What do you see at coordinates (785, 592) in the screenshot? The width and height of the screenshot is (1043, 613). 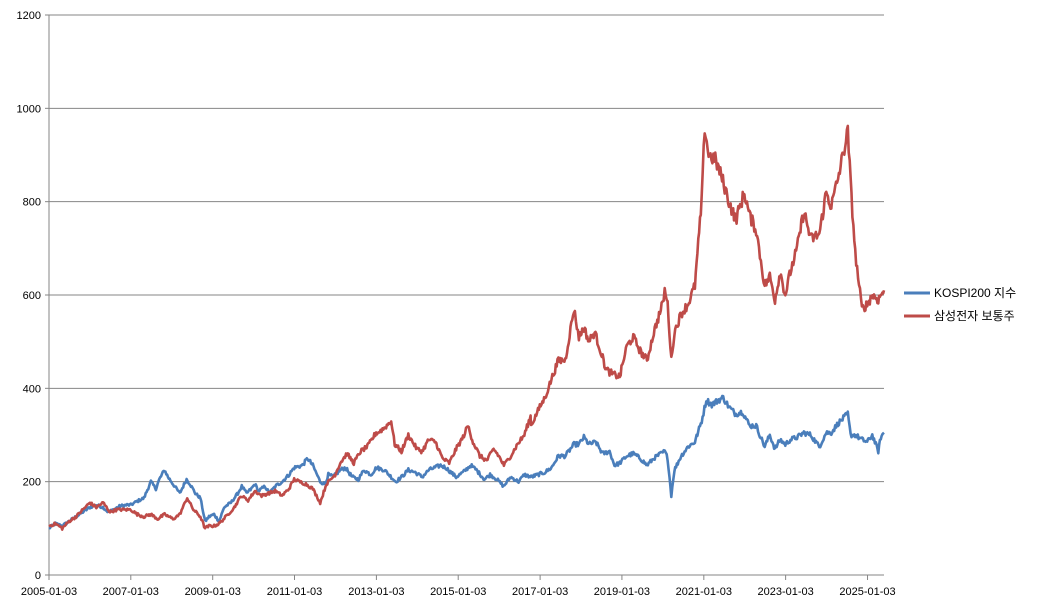 I see `x-tick-label: 2023-01-03` at bounding box center [785, 592].